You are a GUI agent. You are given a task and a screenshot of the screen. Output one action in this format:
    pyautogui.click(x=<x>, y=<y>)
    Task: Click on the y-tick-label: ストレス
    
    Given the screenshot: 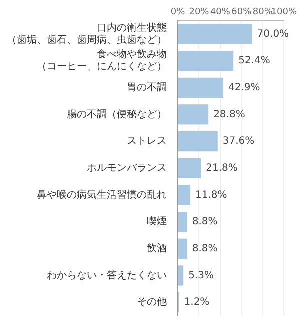 What is the action you would take?
    pyautogui.click(x=147, y=142)
    